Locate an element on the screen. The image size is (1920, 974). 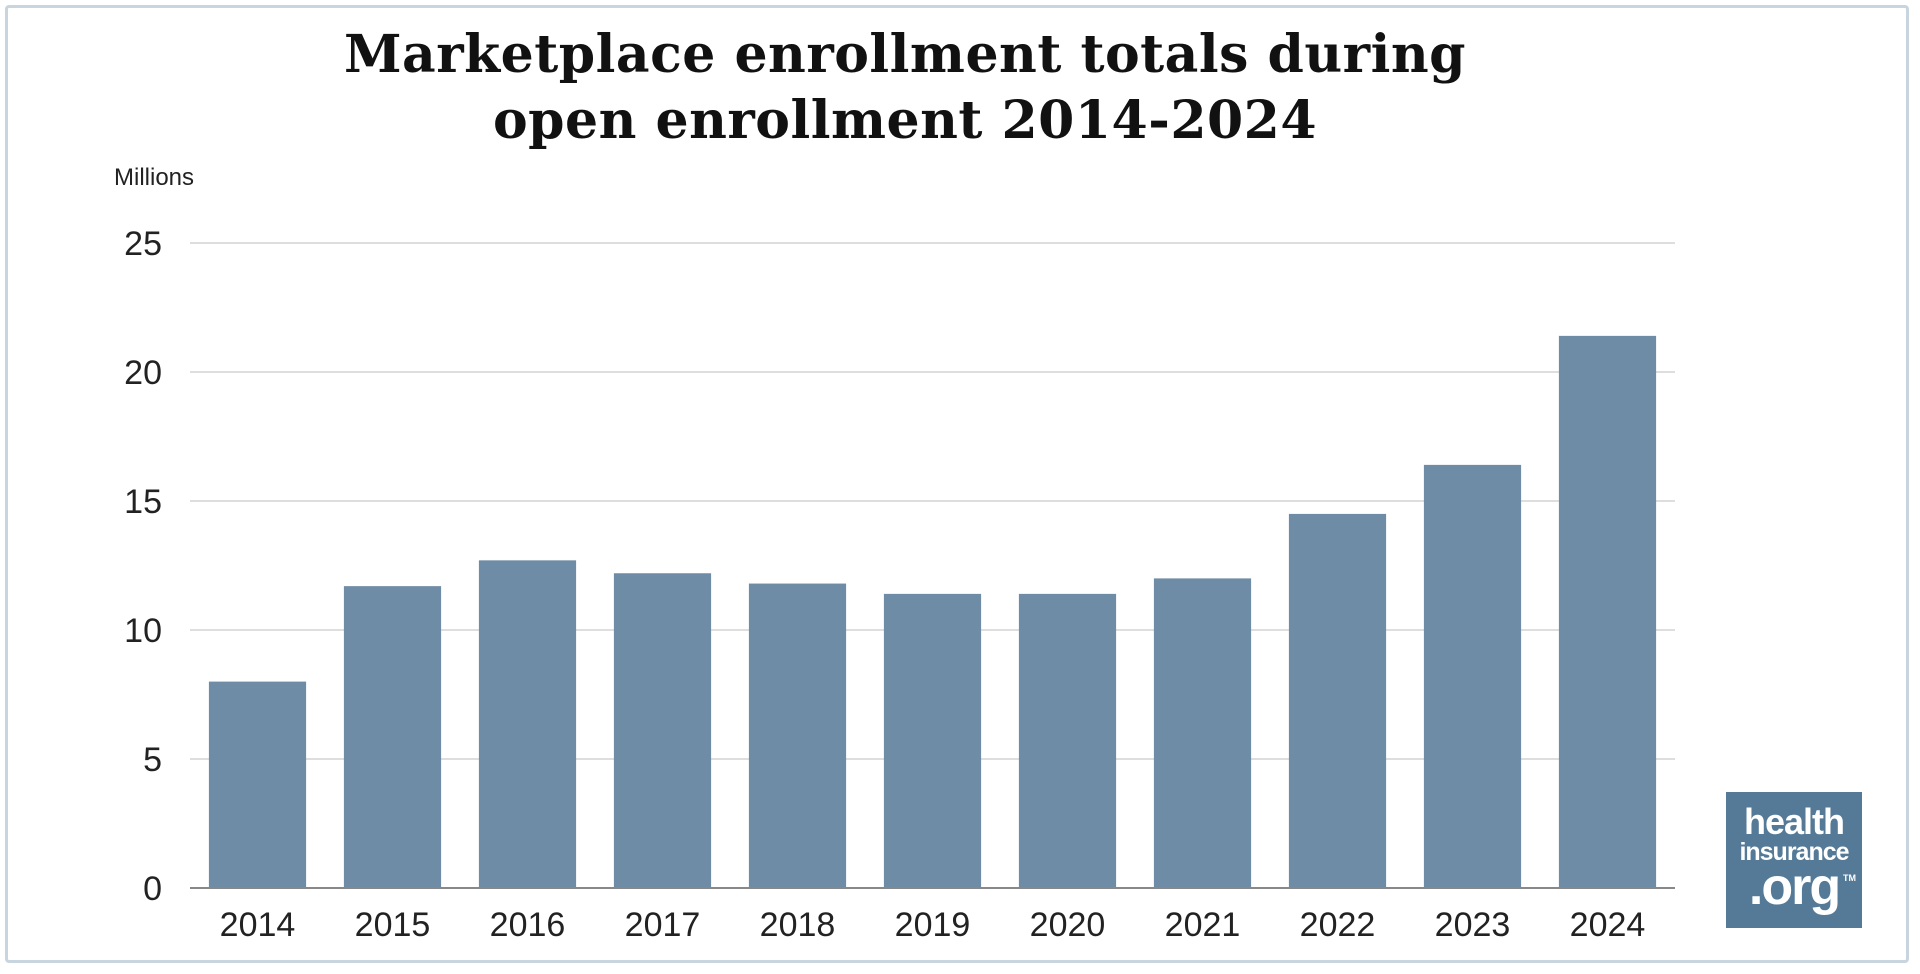
x-tick-label: 2024 is located at coordinates (1608, 925).